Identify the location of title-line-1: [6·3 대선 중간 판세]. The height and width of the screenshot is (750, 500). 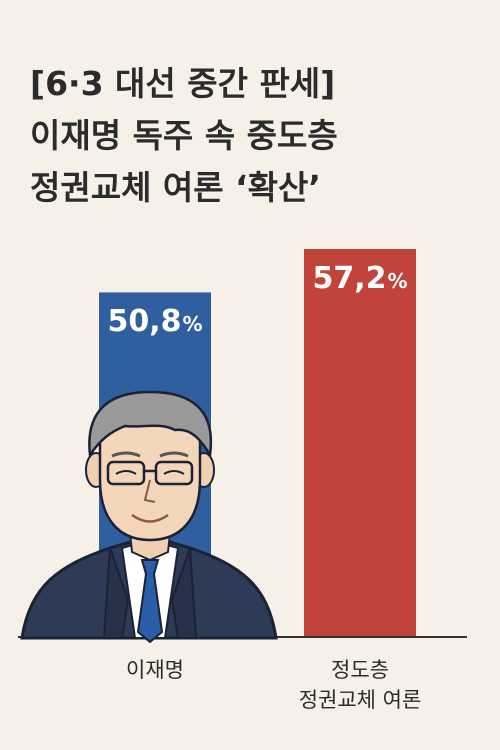
(183, 83).